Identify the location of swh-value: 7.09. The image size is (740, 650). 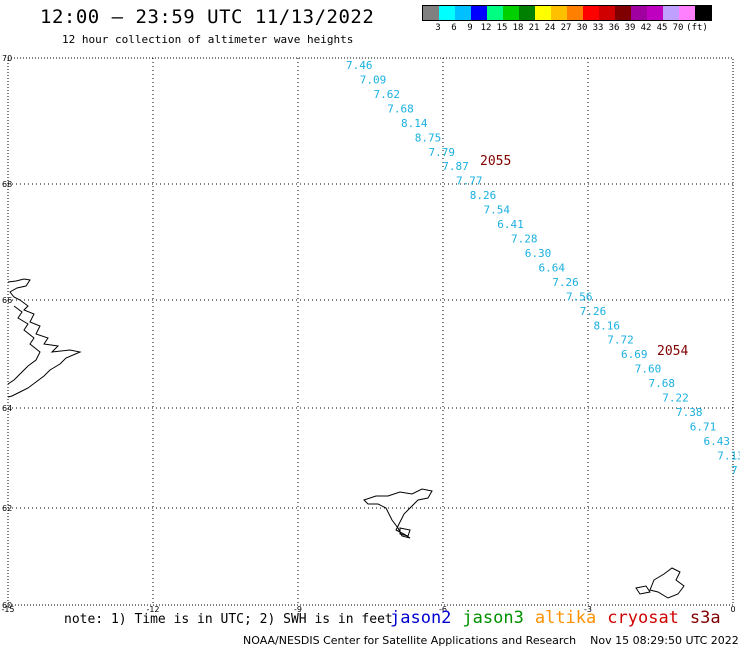
(373, 79).